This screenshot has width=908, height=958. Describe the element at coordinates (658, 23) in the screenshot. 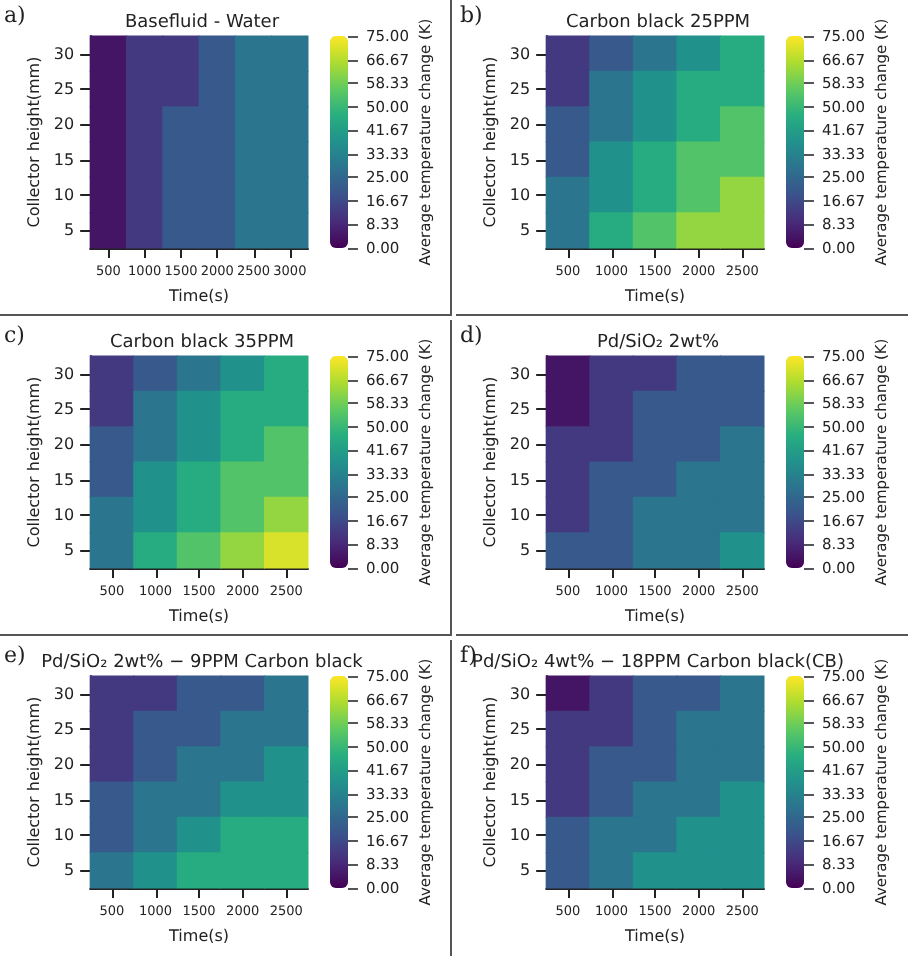

I see `chart-title: Carbon black 25PPM` at that location.